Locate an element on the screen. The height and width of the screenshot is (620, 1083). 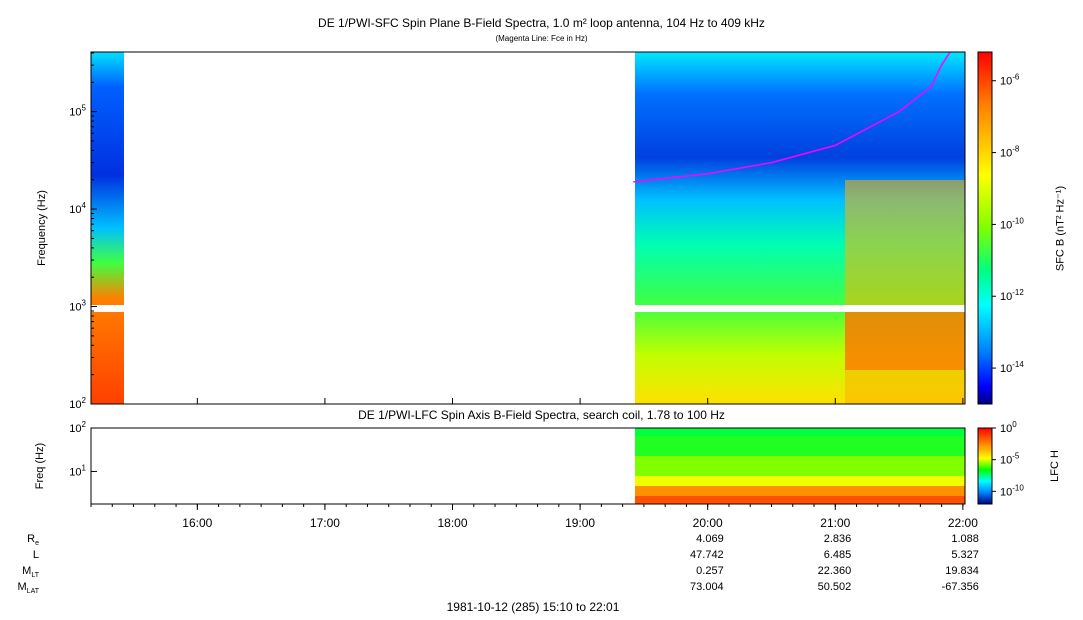
colorbar-tick-label-upper: 10⁻¹⁴ is located at coordinates (1012, 367).